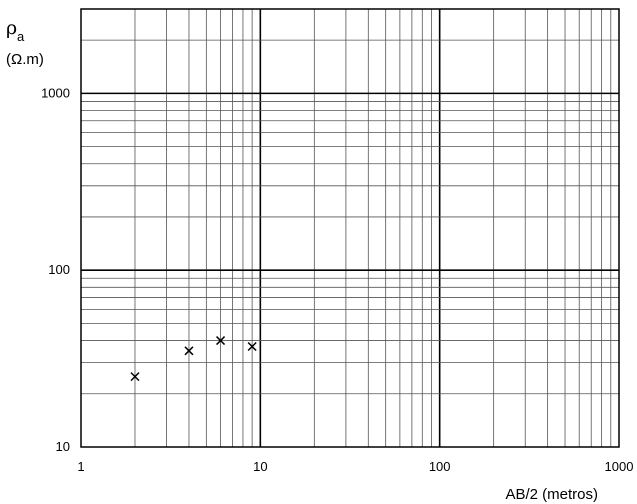  I want to click on y-axis-subscript: a, so click(21, 36).